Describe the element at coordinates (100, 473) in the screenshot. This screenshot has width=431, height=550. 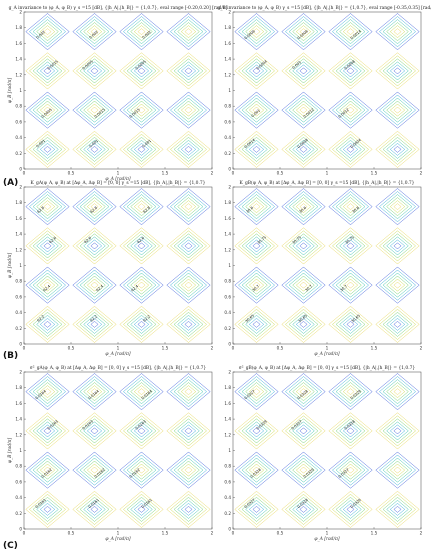
I see `contour-label: 0.0162` at that location.